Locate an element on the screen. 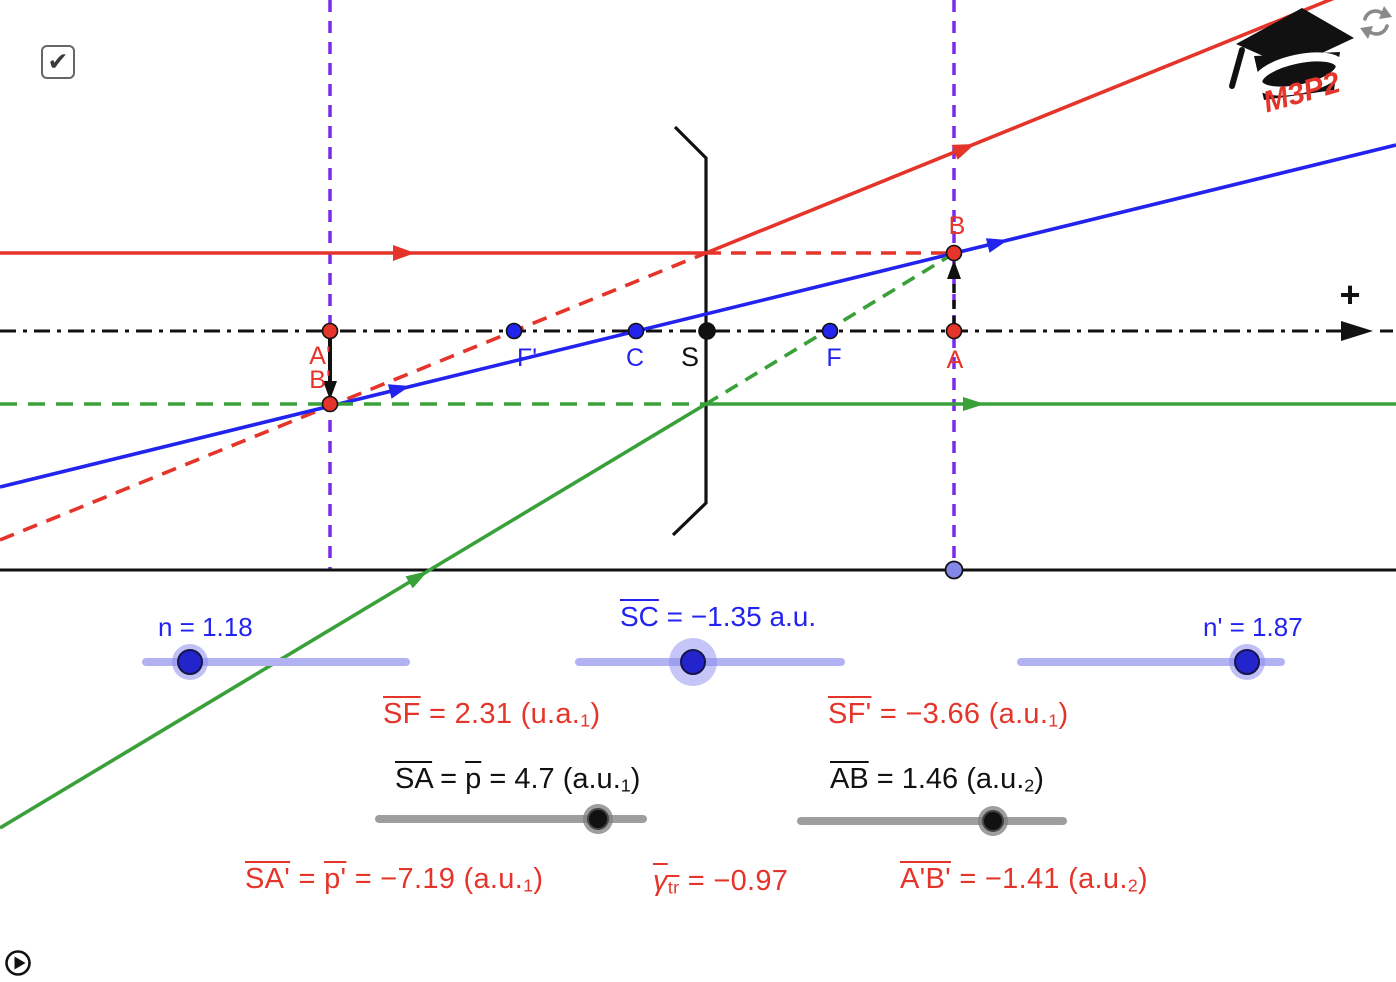  ab-slider-label: AB = 1.46 (a.u.2) is located at coordinates (937, 779).